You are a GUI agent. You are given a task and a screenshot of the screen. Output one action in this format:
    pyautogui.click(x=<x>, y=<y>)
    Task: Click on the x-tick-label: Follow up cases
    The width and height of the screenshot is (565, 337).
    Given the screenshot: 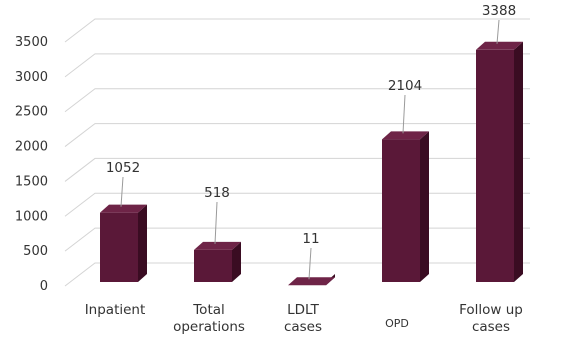 What is the action you would take?
    pyautogui.click(x=491, y=318)
    